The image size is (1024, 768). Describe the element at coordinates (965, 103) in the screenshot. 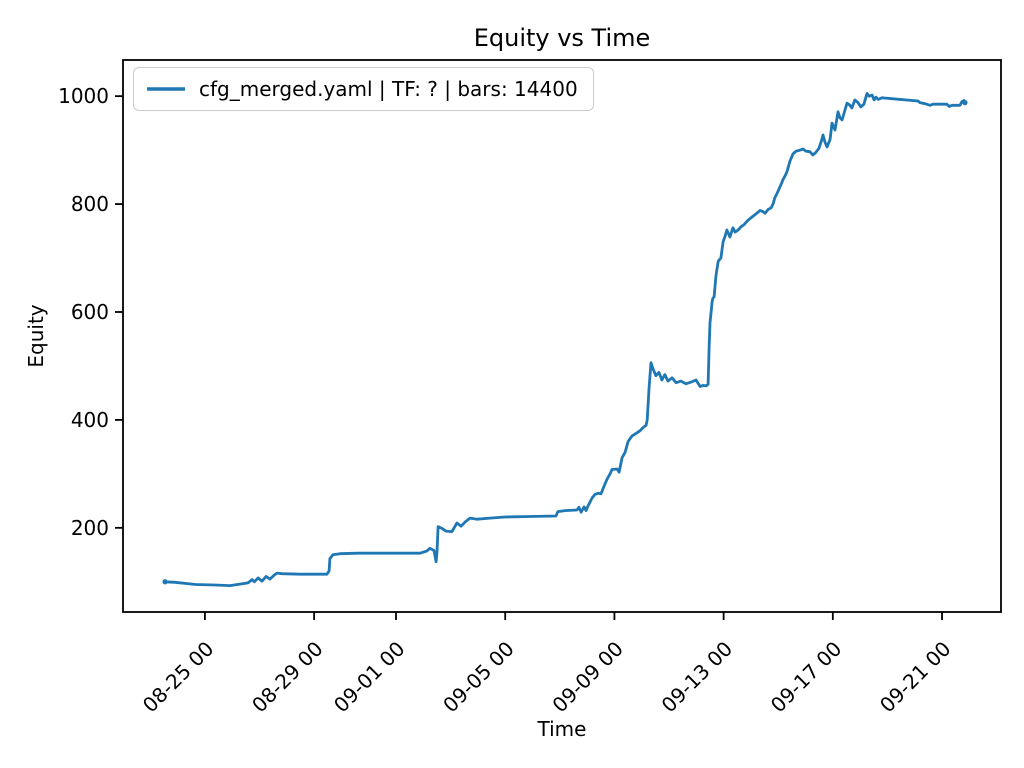

I see `curve-end-marker` at that location.